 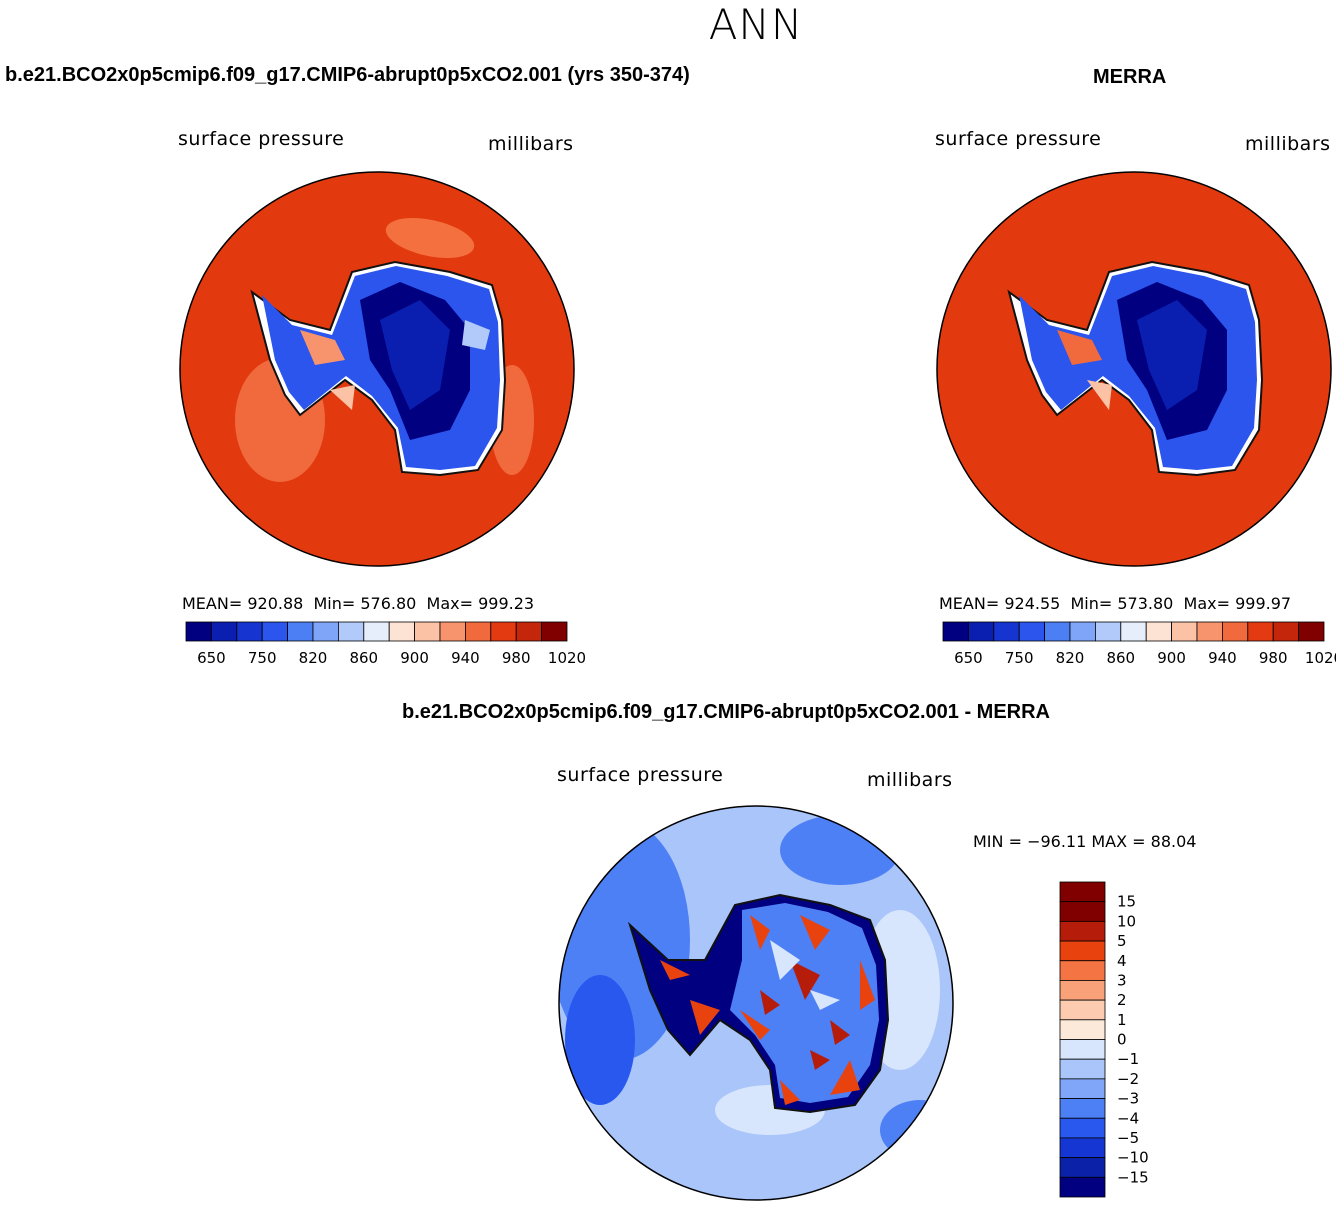 What do you see at coordinates (1288, 144) in the screenshot?
I see `obs-units-label: millibars` at bounding box center [1288, 144].